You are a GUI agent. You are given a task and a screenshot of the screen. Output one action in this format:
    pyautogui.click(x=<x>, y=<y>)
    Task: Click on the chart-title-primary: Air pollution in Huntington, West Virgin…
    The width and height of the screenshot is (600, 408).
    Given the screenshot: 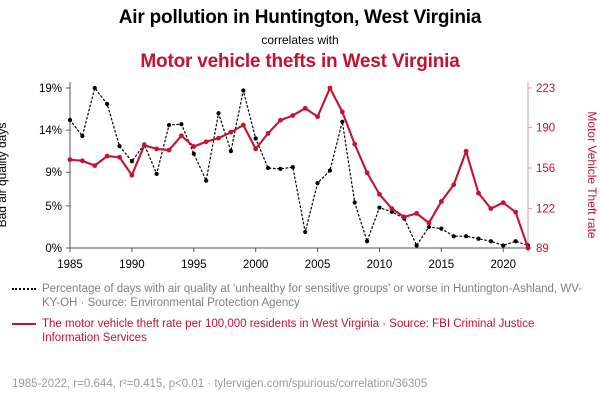 What is the action you would take?
    pyautogui.click(x=300, y=17)
    